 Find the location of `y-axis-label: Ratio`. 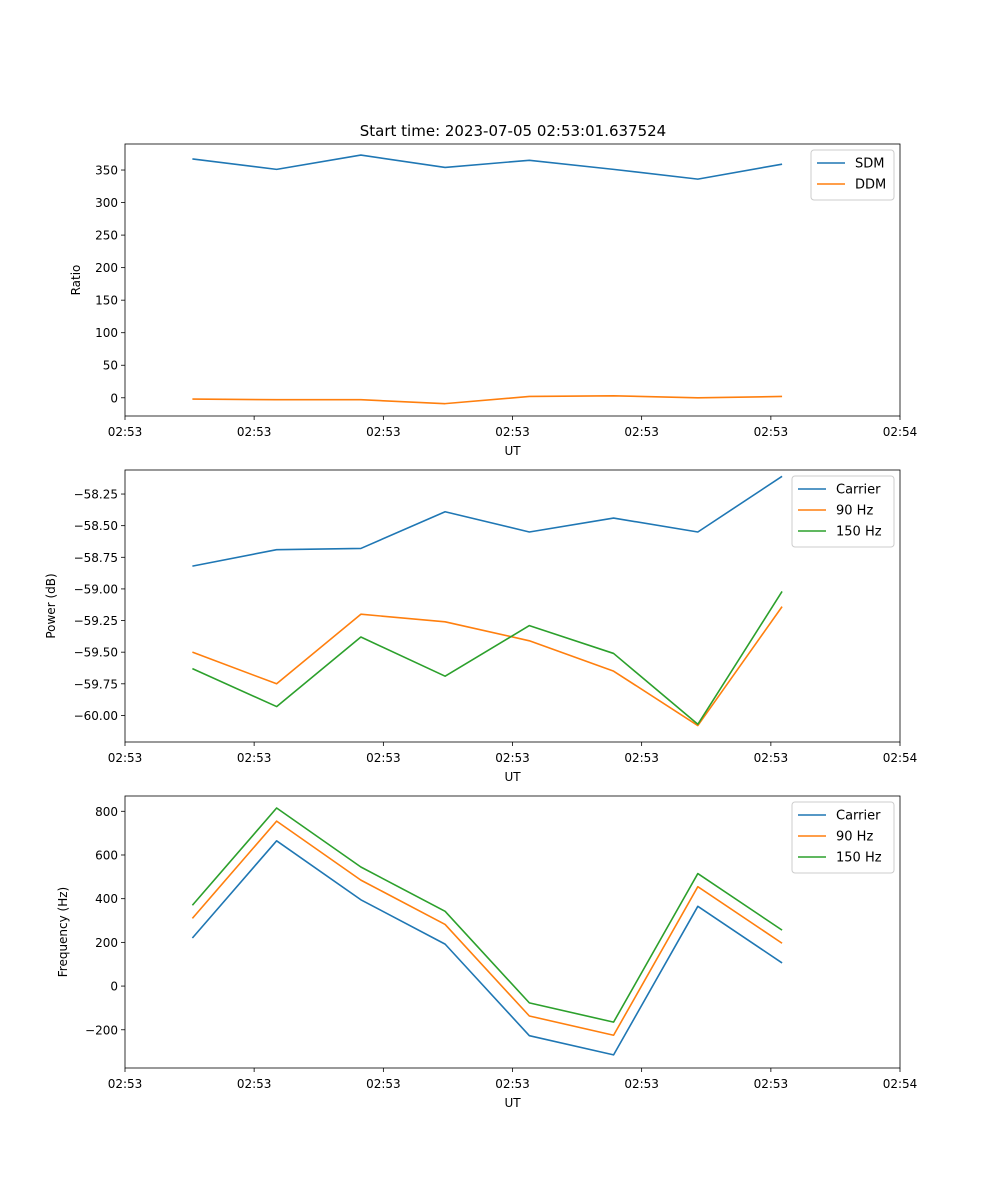

y-axis-label: Ratio is located at coordinates (76, 280).